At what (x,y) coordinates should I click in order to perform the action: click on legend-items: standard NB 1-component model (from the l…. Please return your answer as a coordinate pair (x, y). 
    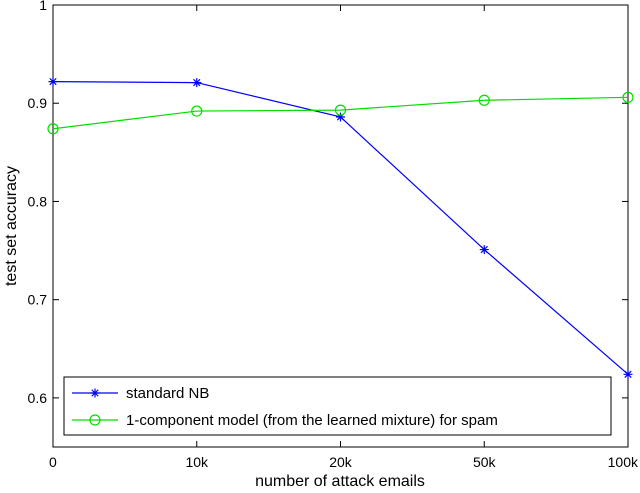
    Looking at the image, I should click on (285, 407).